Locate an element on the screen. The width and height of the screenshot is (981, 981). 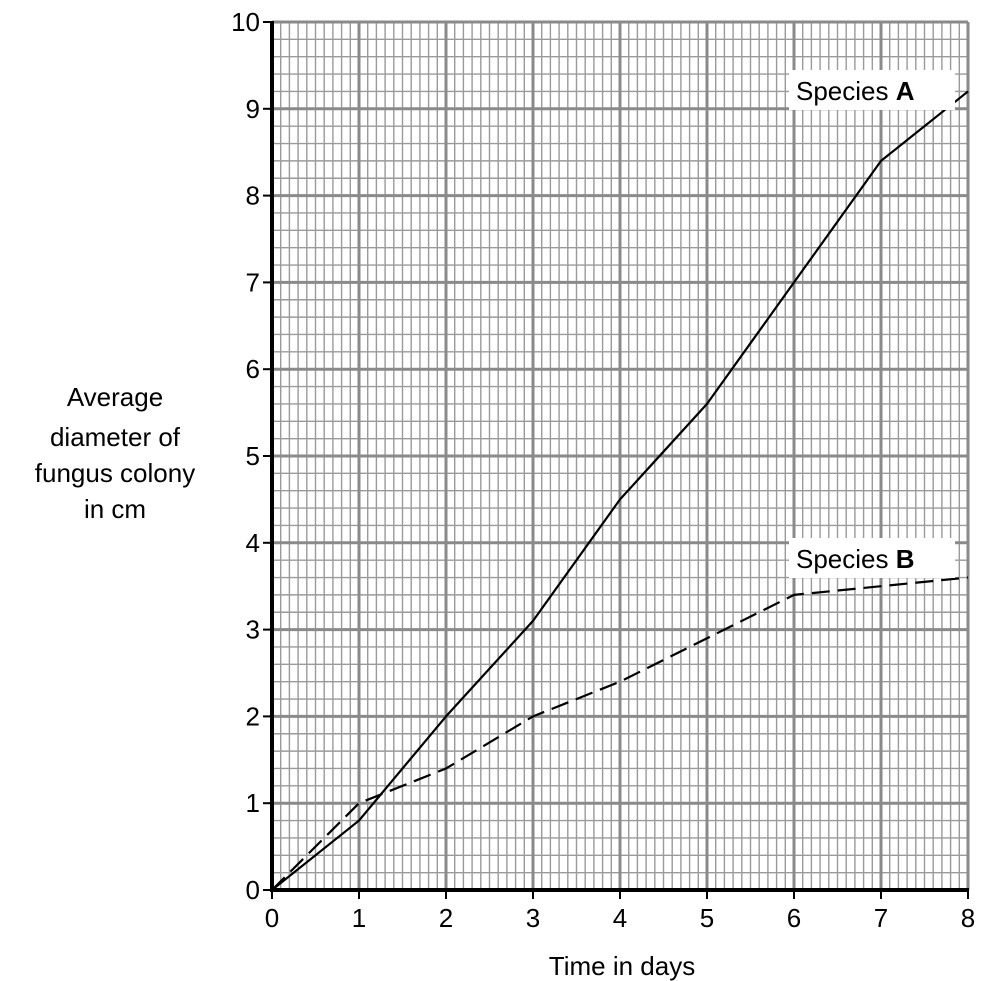
series-a-label-letter: A is located at coordinates (905, 91).